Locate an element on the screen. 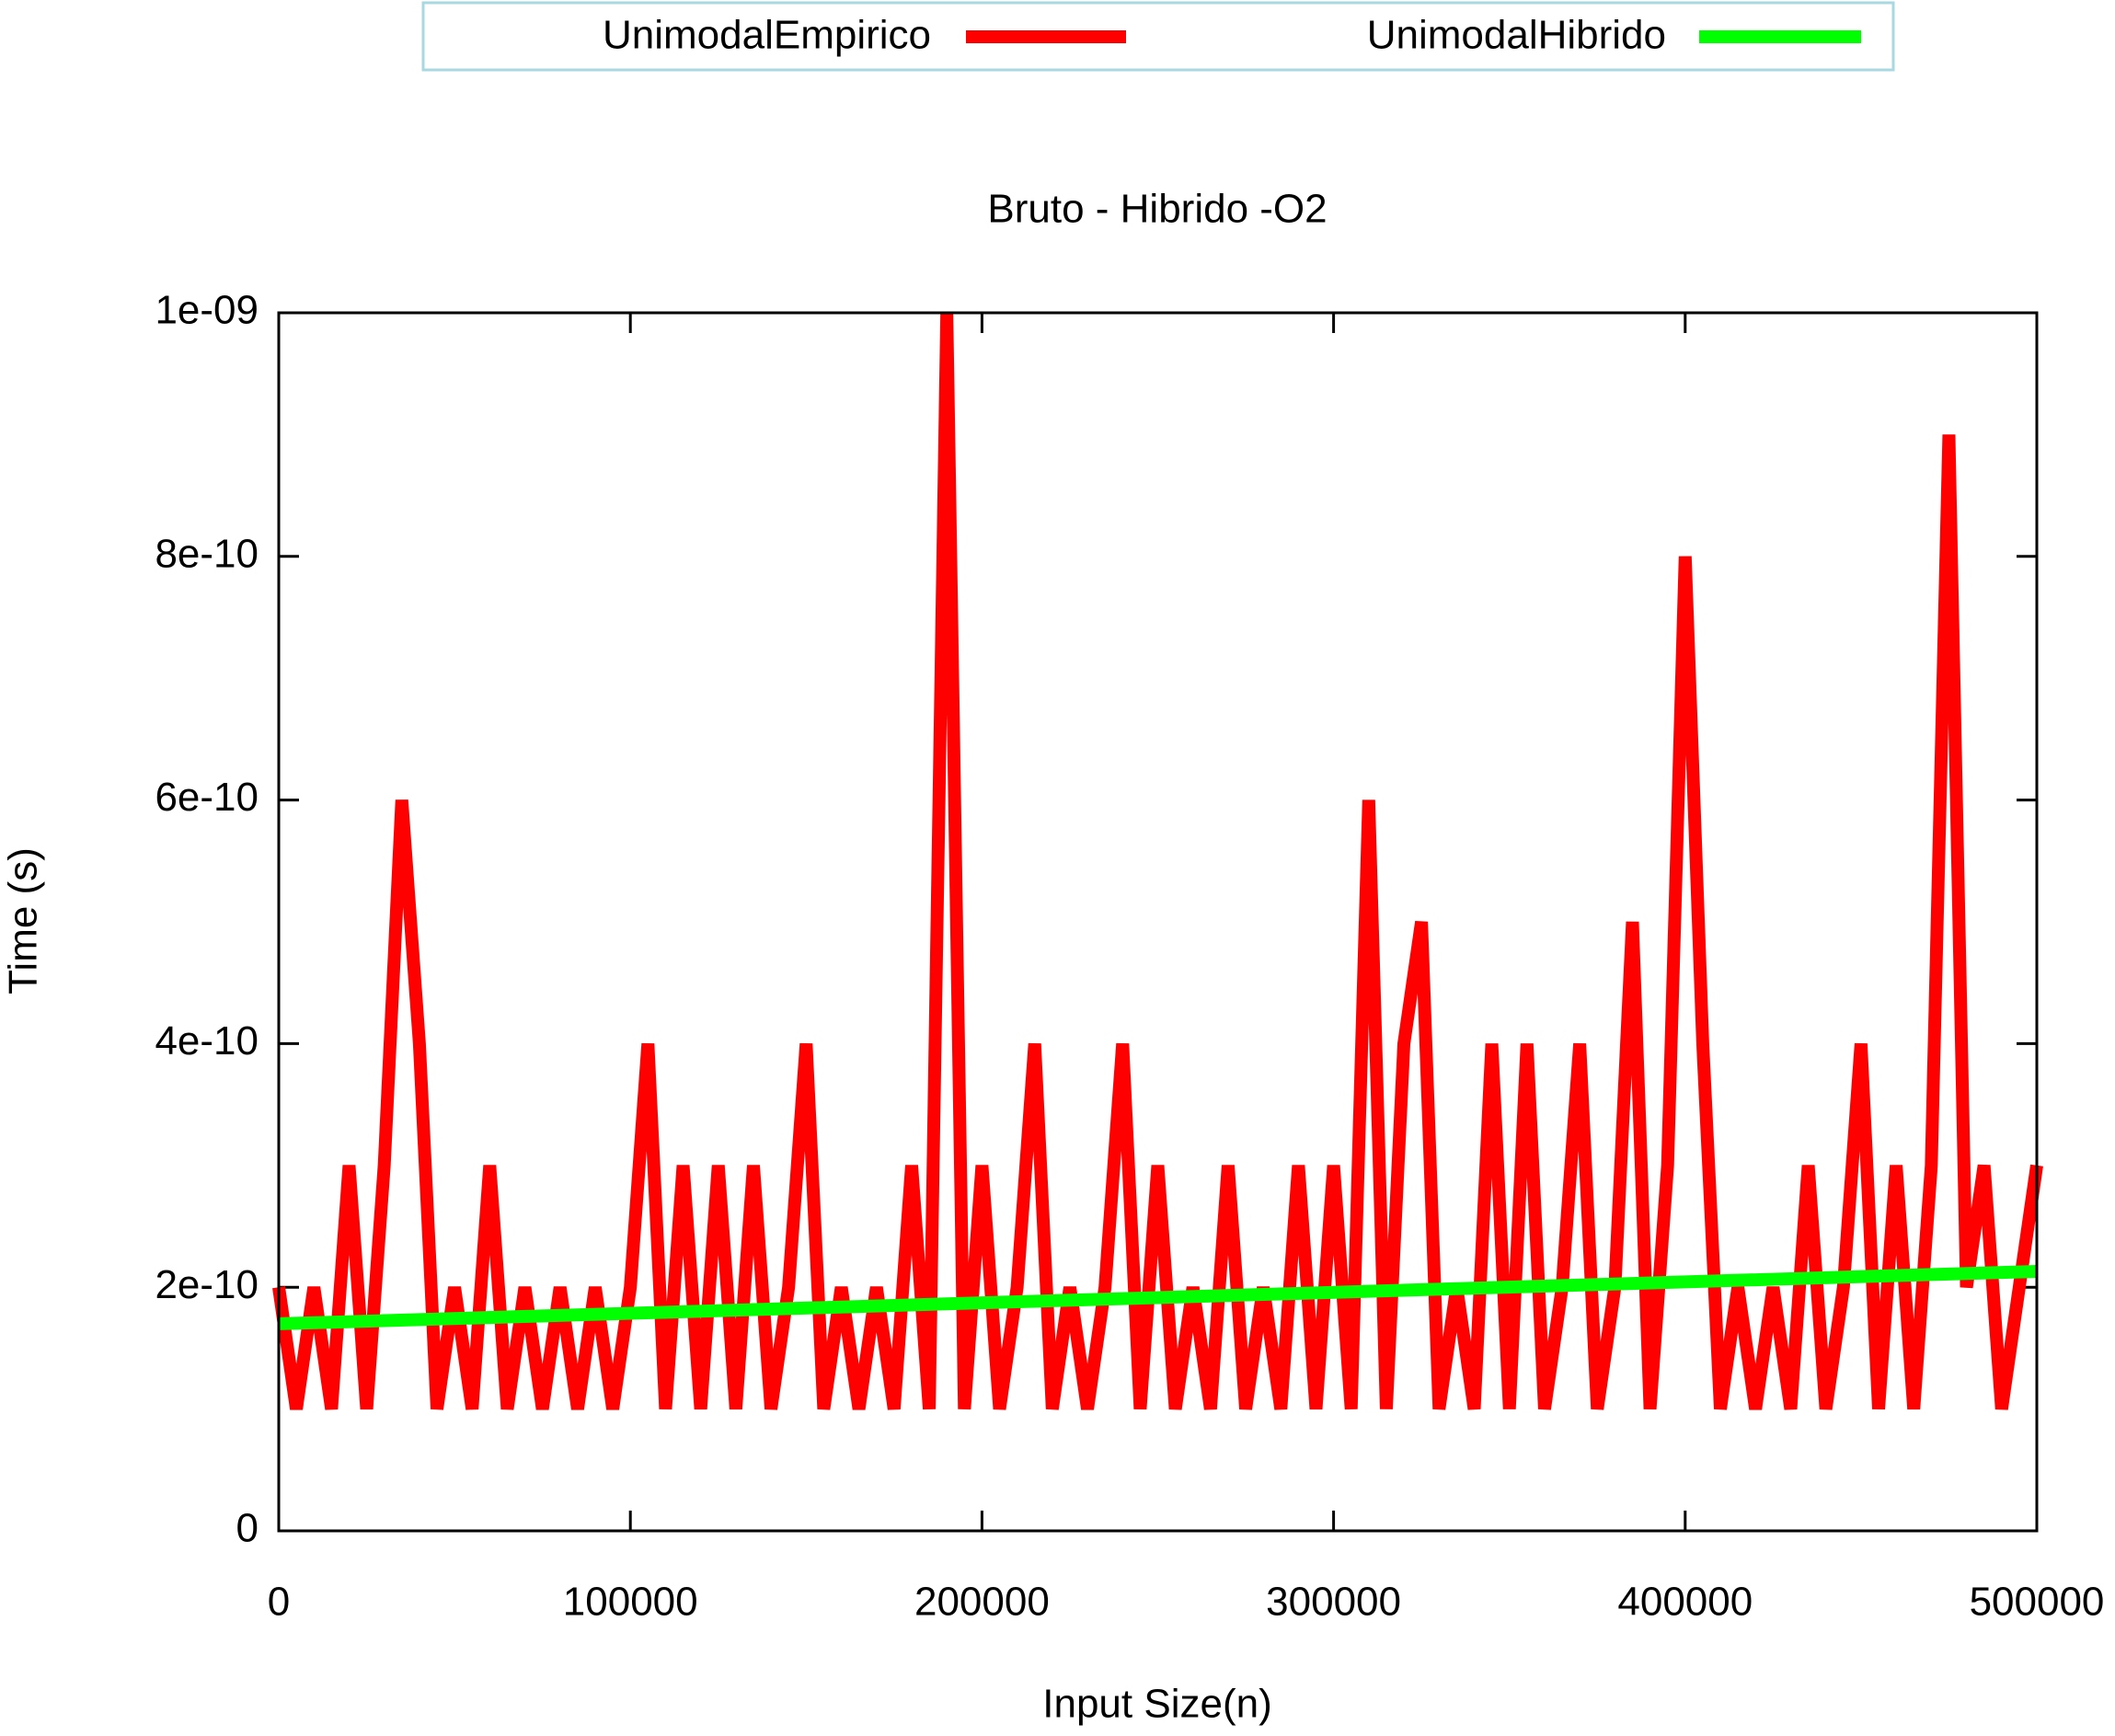 The image size is (2115, 1736). y-tick-label: 0 is located at coordinates (247, 1528).